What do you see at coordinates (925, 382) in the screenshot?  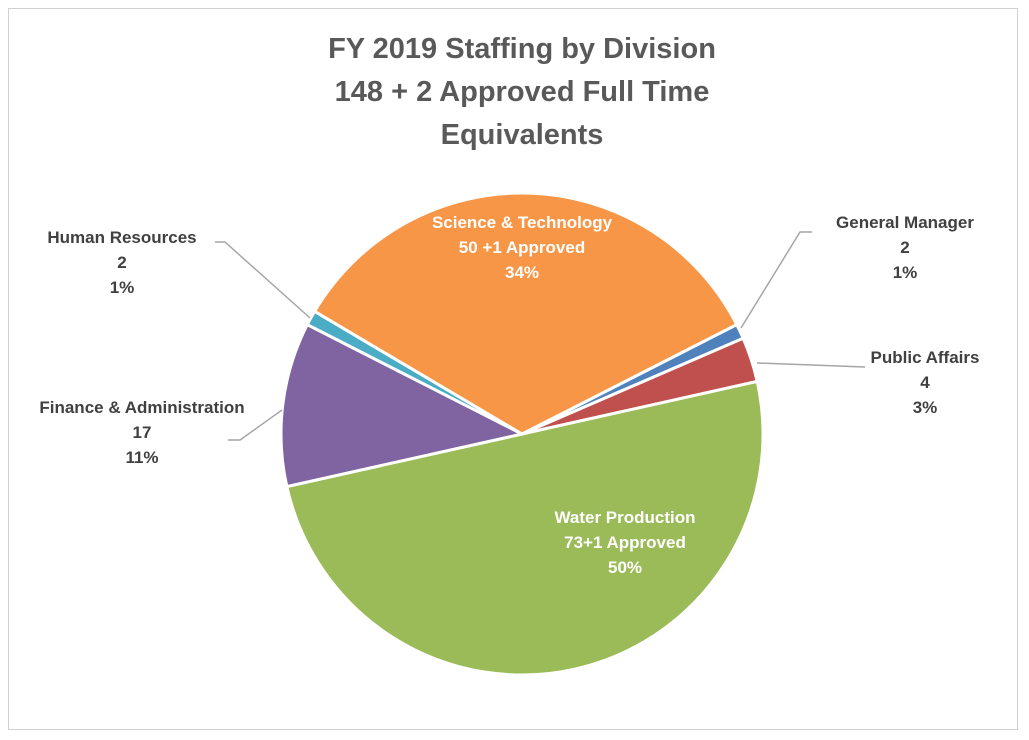 I see `count-label: 4` at bounding box center [925, 382].